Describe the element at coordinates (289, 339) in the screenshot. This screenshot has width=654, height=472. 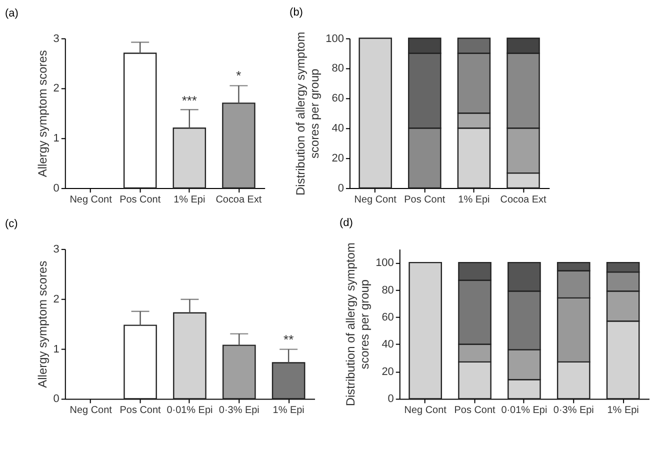
I see `annotation: **` at that location.